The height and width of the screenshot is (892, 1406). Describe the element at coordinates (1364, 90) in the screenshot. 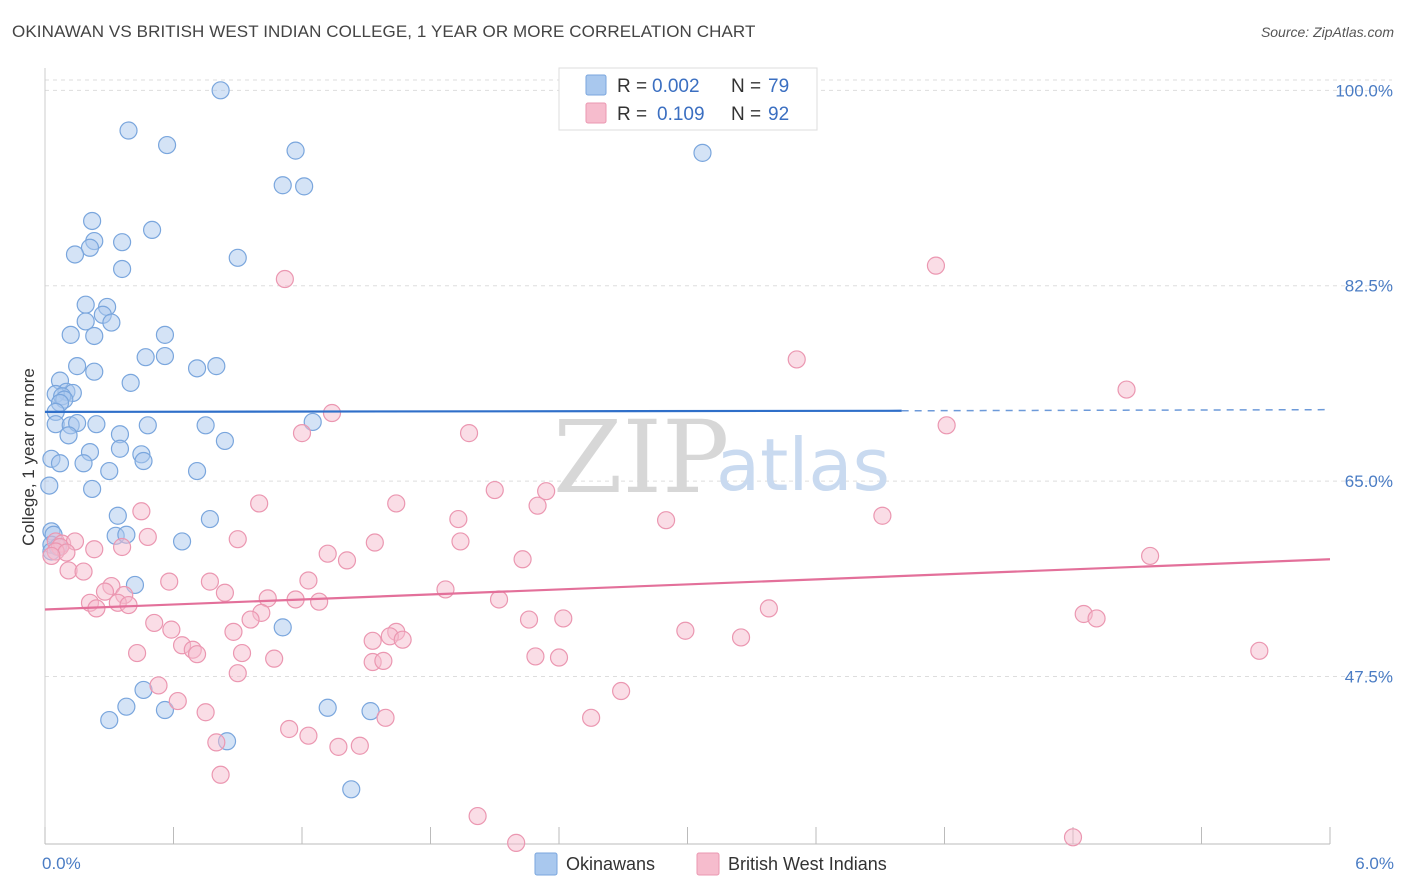

I see `y-tick-label: 100.0%` at that location.